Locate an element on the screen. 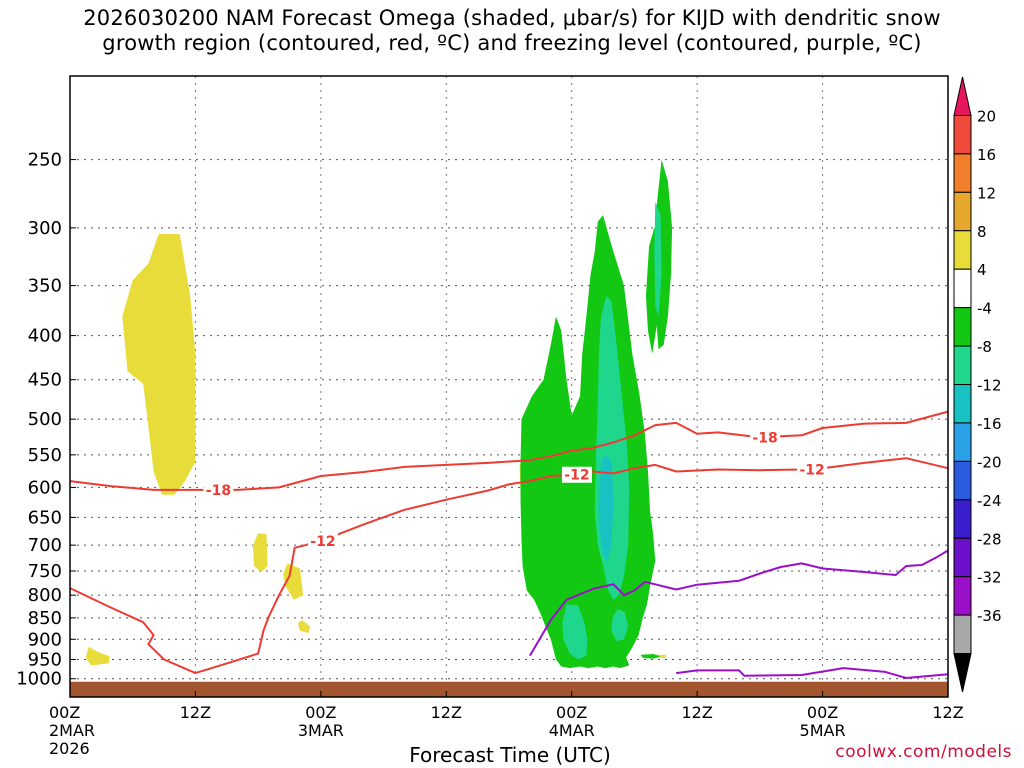  y-tick-label: 300 is located at coordinates (45, 228).